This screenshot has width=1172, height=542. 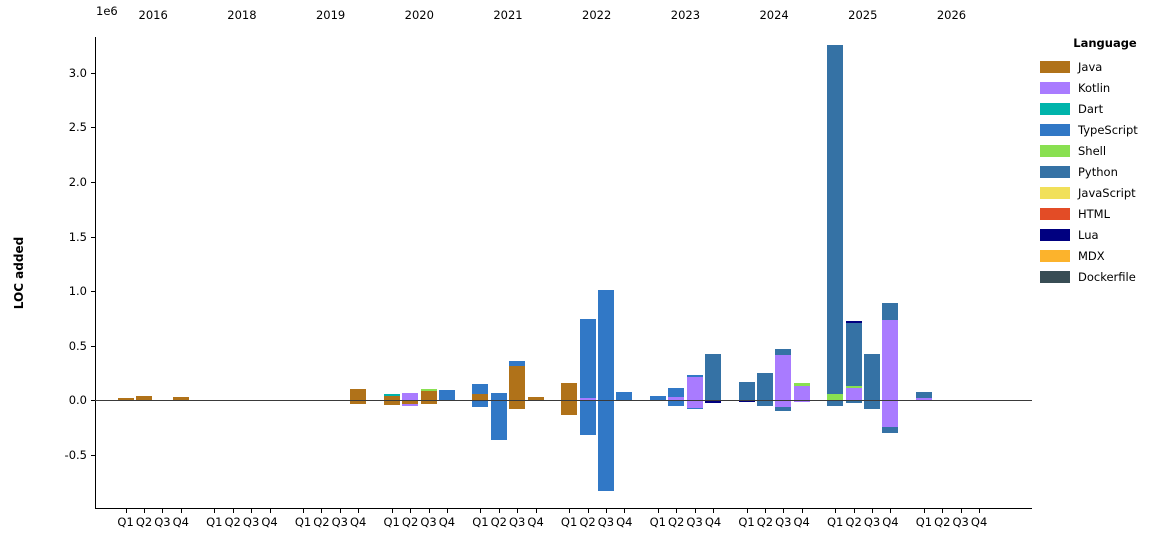 I want to click on legend-title: Language, so click(x=1105, y=43).